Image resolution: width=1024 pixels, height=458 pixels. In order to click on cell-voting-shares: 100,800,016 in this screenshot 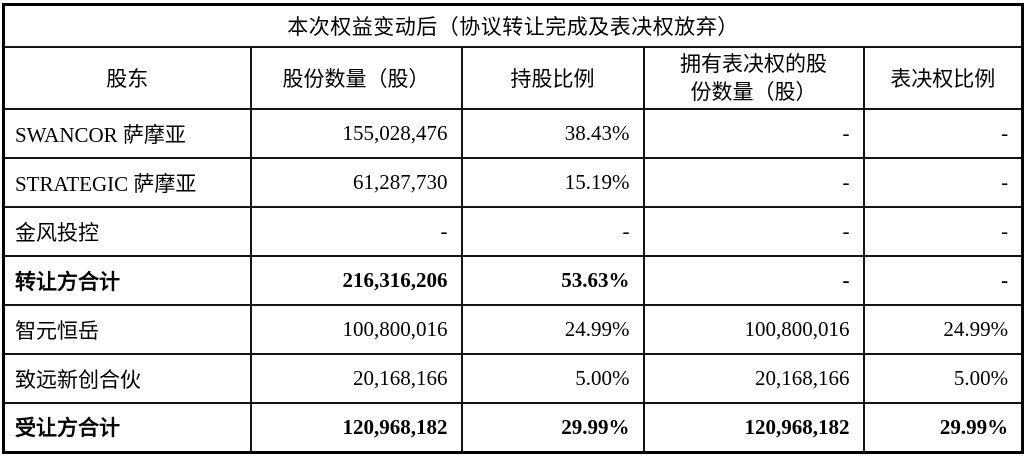, I will do `click(753, 330)`.